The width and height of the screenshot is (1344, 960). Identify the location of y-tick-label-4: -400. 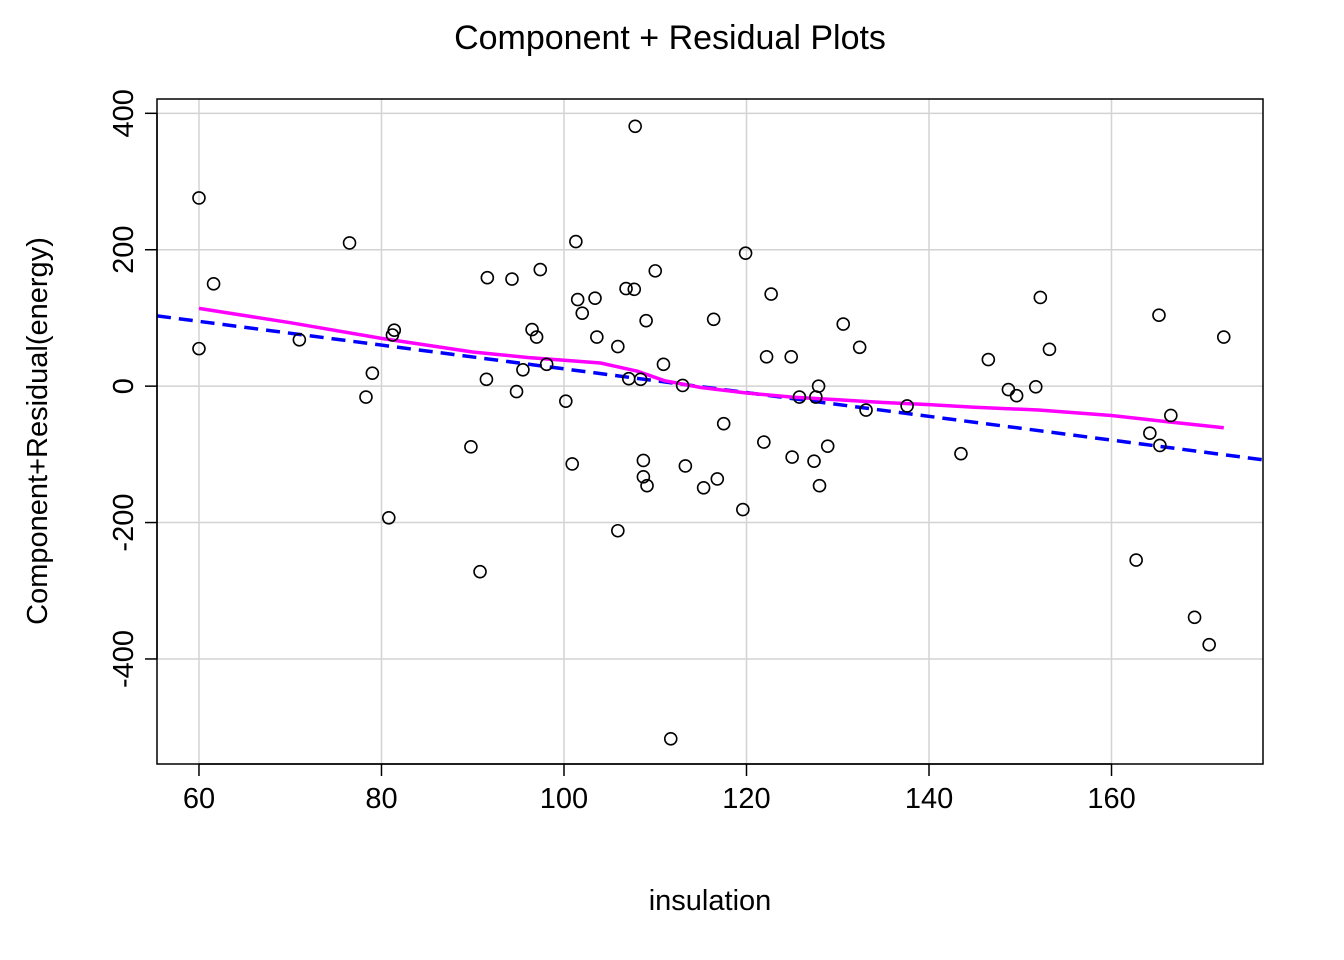
(124, 659).